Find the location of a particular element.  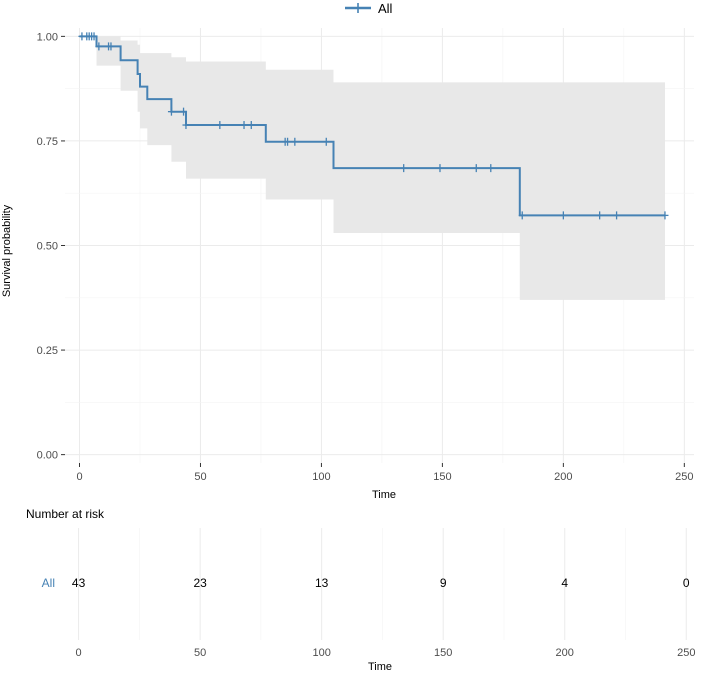

legend: All is located at coordinates (369, 8).